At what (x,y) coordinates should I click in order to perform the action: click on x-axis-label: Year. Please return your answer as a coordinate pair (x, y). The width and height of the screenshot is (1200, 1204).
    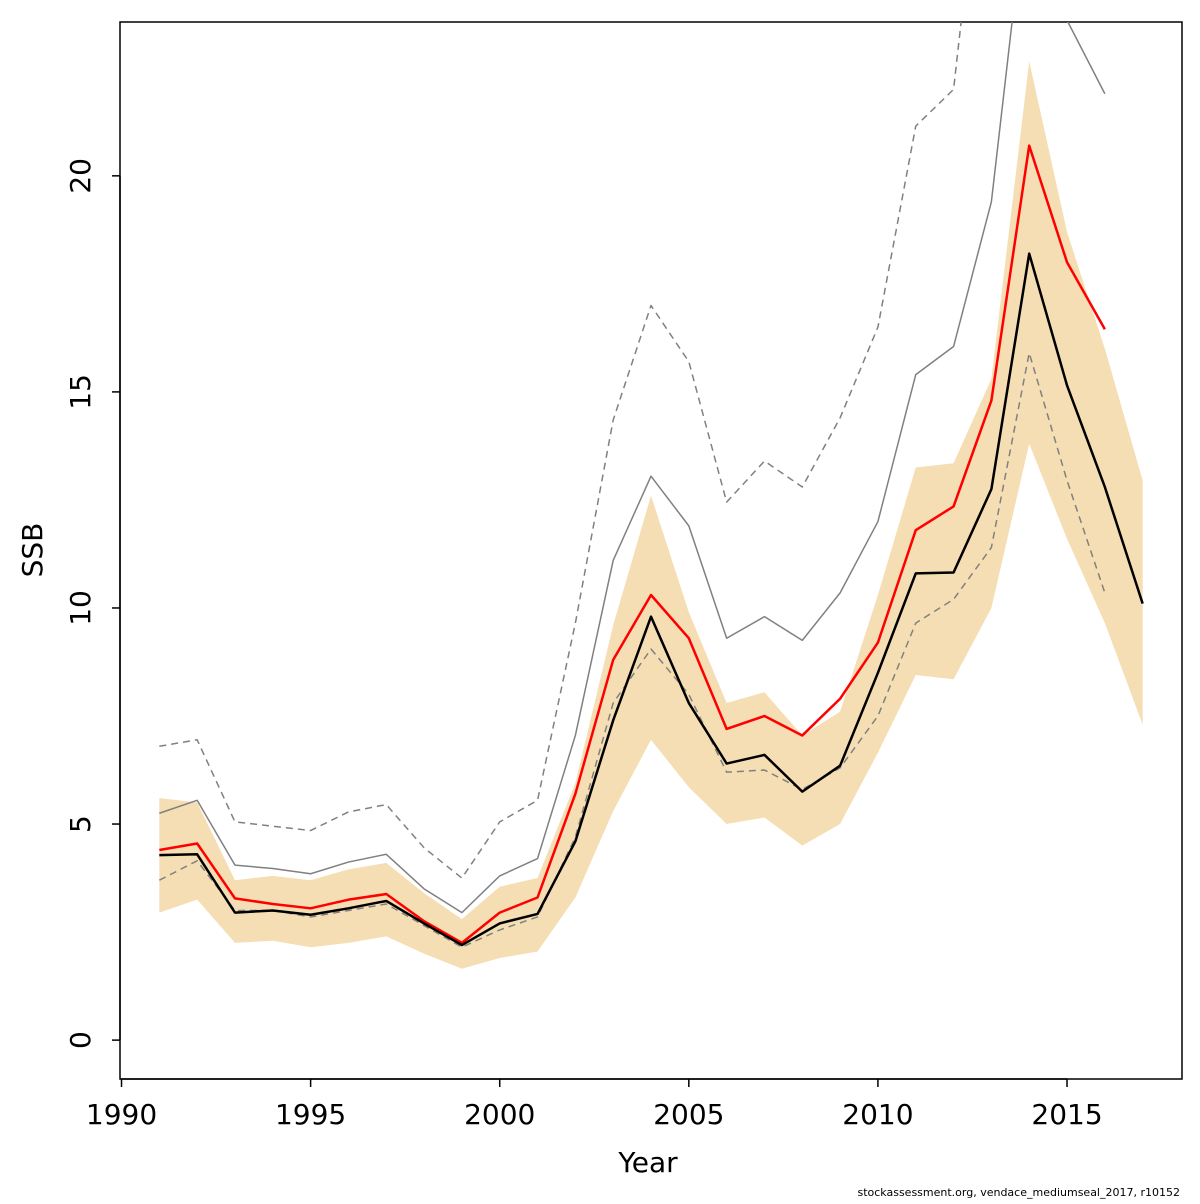
    Looking at the image, I should click on (647, 1162).